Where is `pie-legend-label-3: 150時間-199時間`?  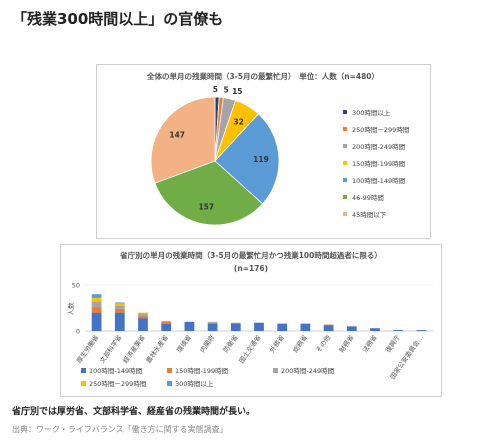
pie-legend-label-3: 150時間-199時間 is located at coordinates (378, 164).